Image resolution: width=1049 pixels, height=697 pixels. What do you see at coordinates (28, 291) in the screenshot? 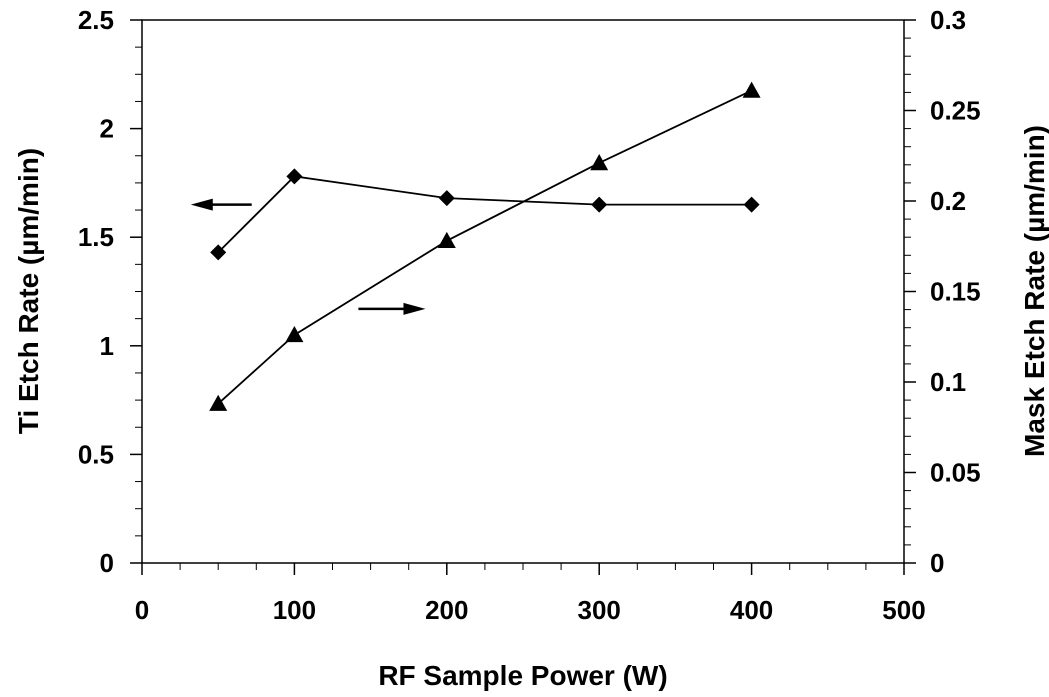
I see `y-axis-title: Ti Etch Rate (µm/min)` at bounding box center [28, 291].